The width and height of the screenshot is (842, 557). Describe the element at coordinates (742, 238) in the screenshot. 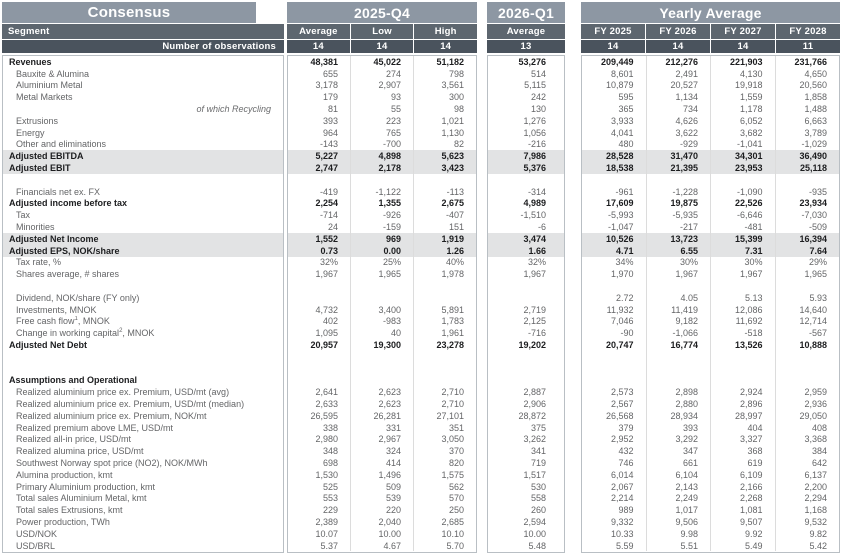

I see `cell-value: 15,399` at that location.